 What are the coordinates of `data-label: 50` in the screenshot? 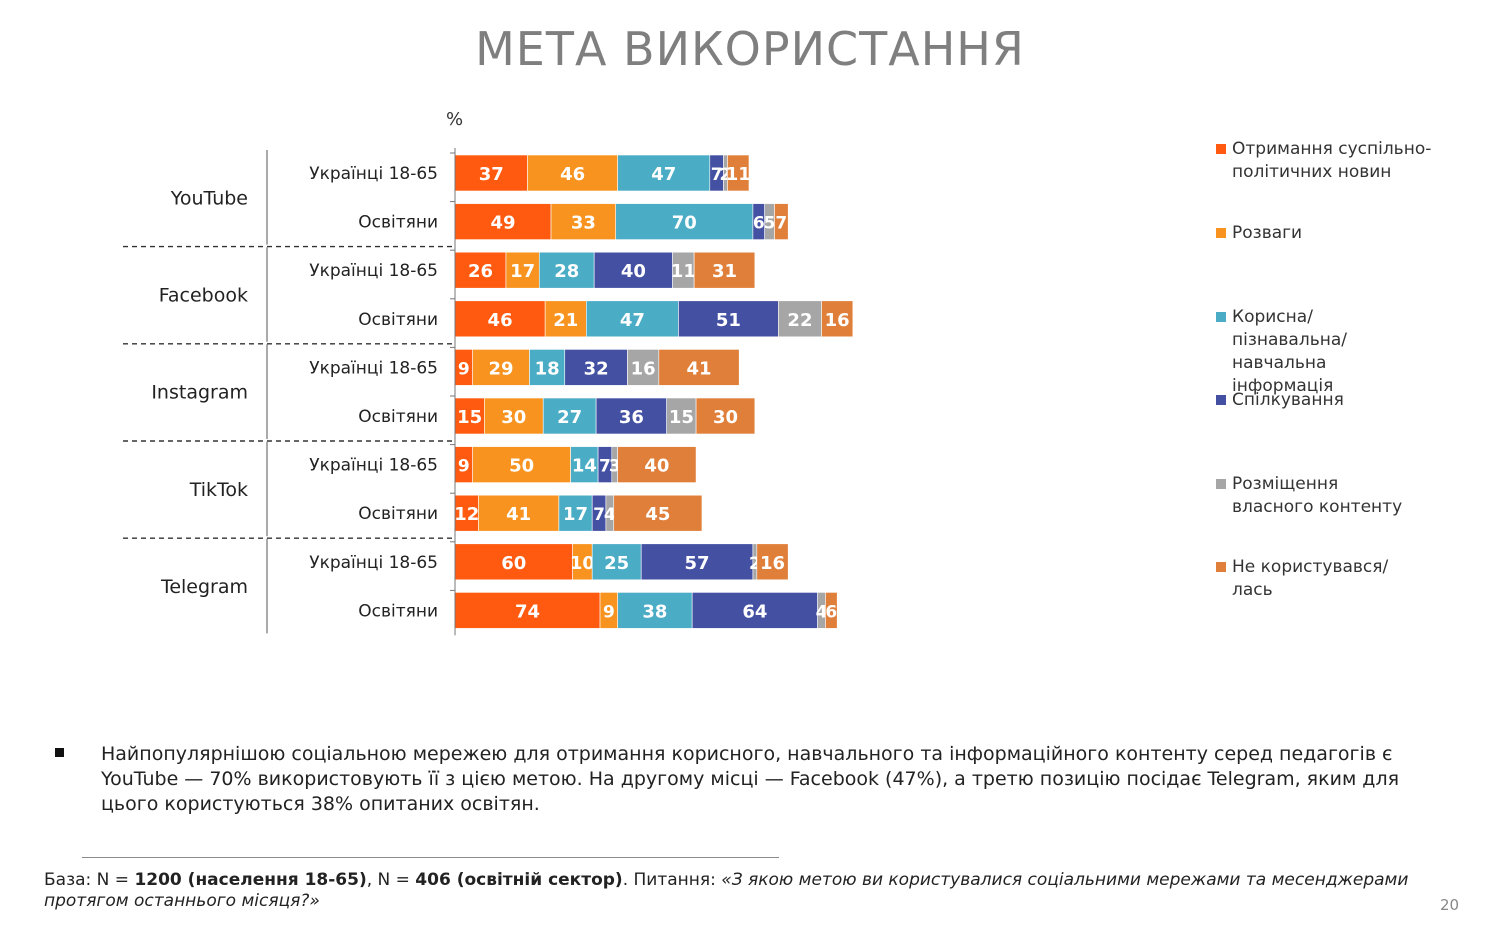 It's located at (521, 466).